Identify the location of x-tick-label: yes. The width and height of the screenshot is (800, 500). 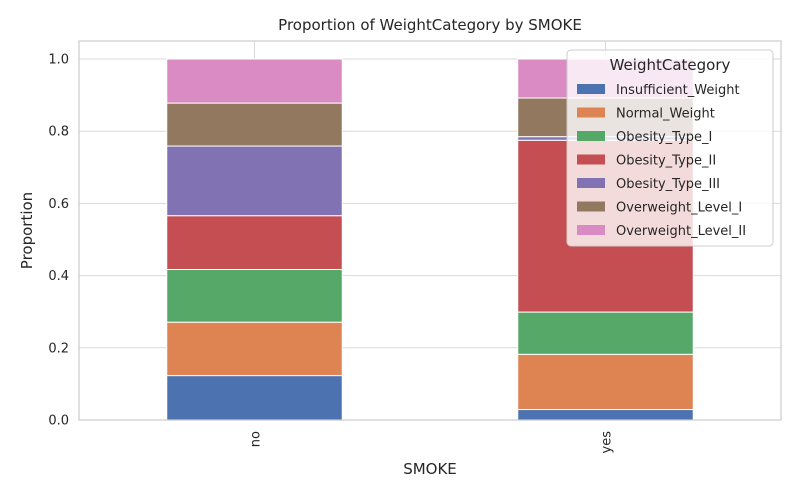
(607, 442).